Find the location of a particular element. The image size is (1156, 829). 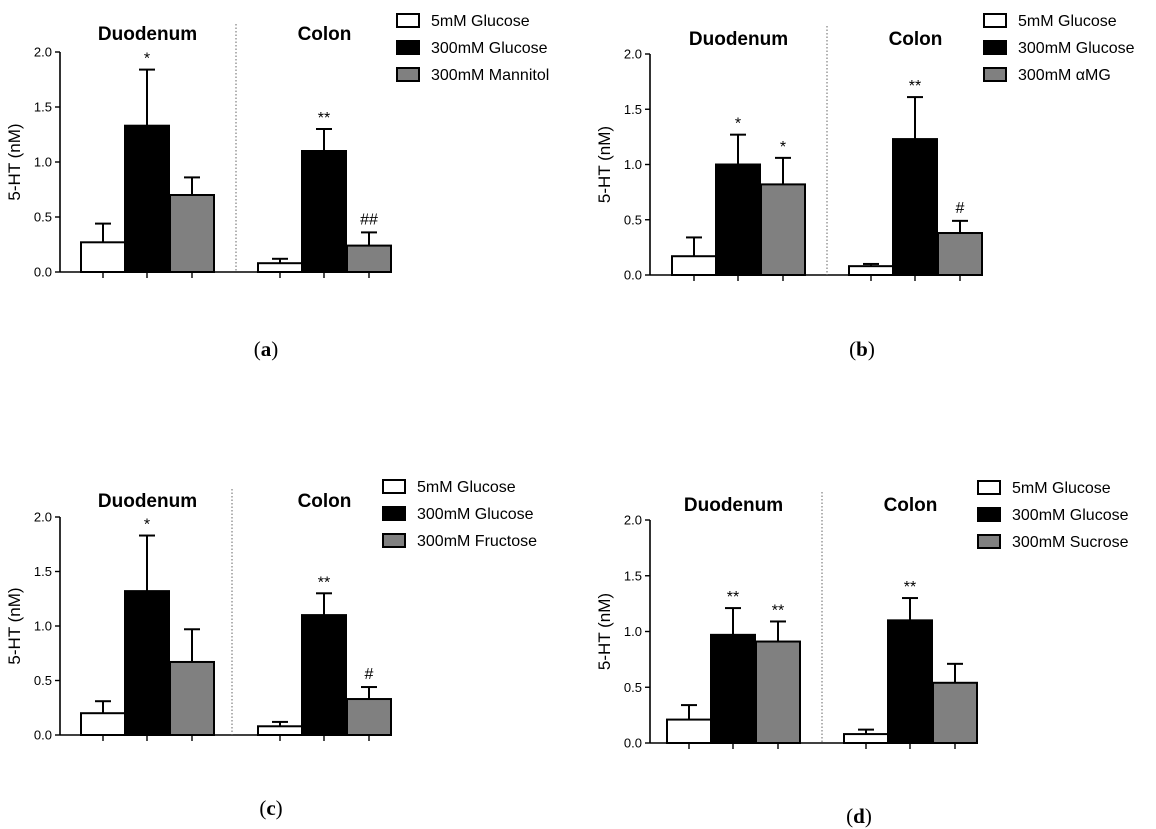

panel-caption-letter: d is located at coordinates (859, 816).